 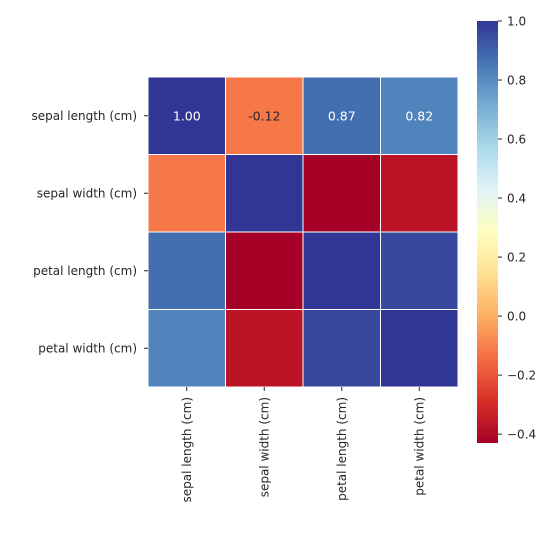 What do you see at coordinates (516, 198) in the screenshot?
I see `colorbar-tick-label-3: 0.4` at bounding box center [516, 198].